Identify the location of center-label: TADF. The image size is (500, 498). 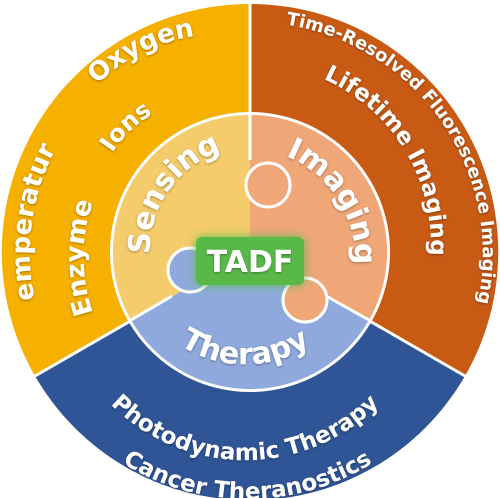
(250, 262).